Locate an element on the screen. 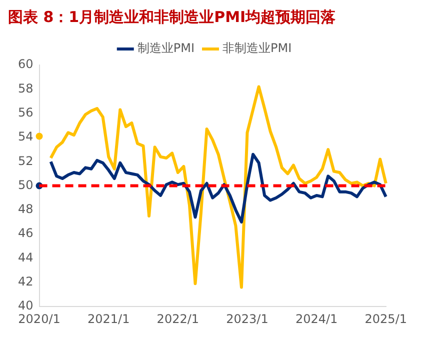  y-tick-label: 46 is located at coordinates (26, 233).